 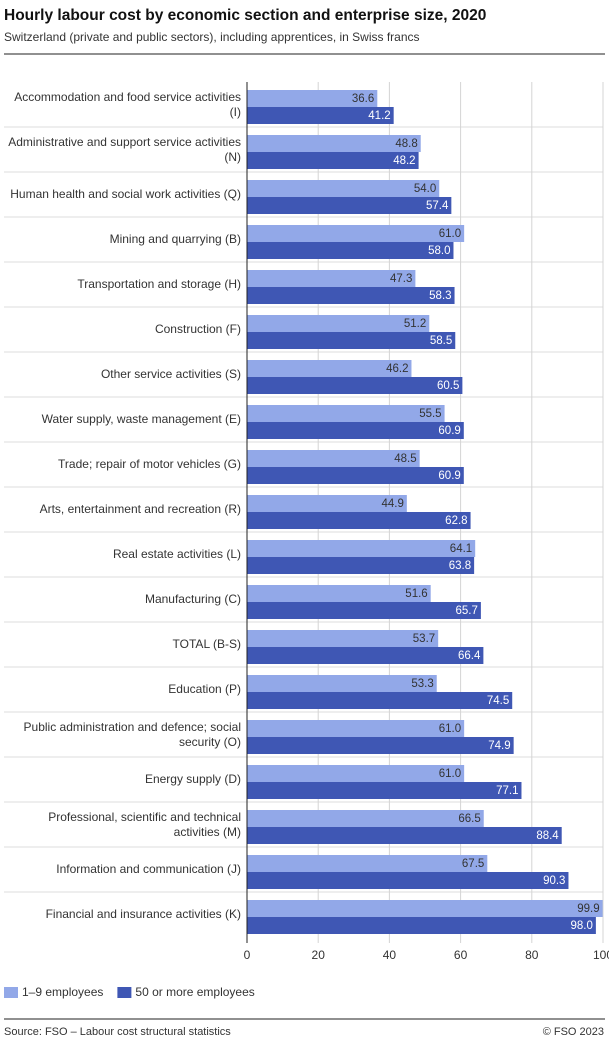 What do you see at coordinates (247, 955) in the screenshot?
I see `x-tick-label: 0` at bounding box center [247, 955].